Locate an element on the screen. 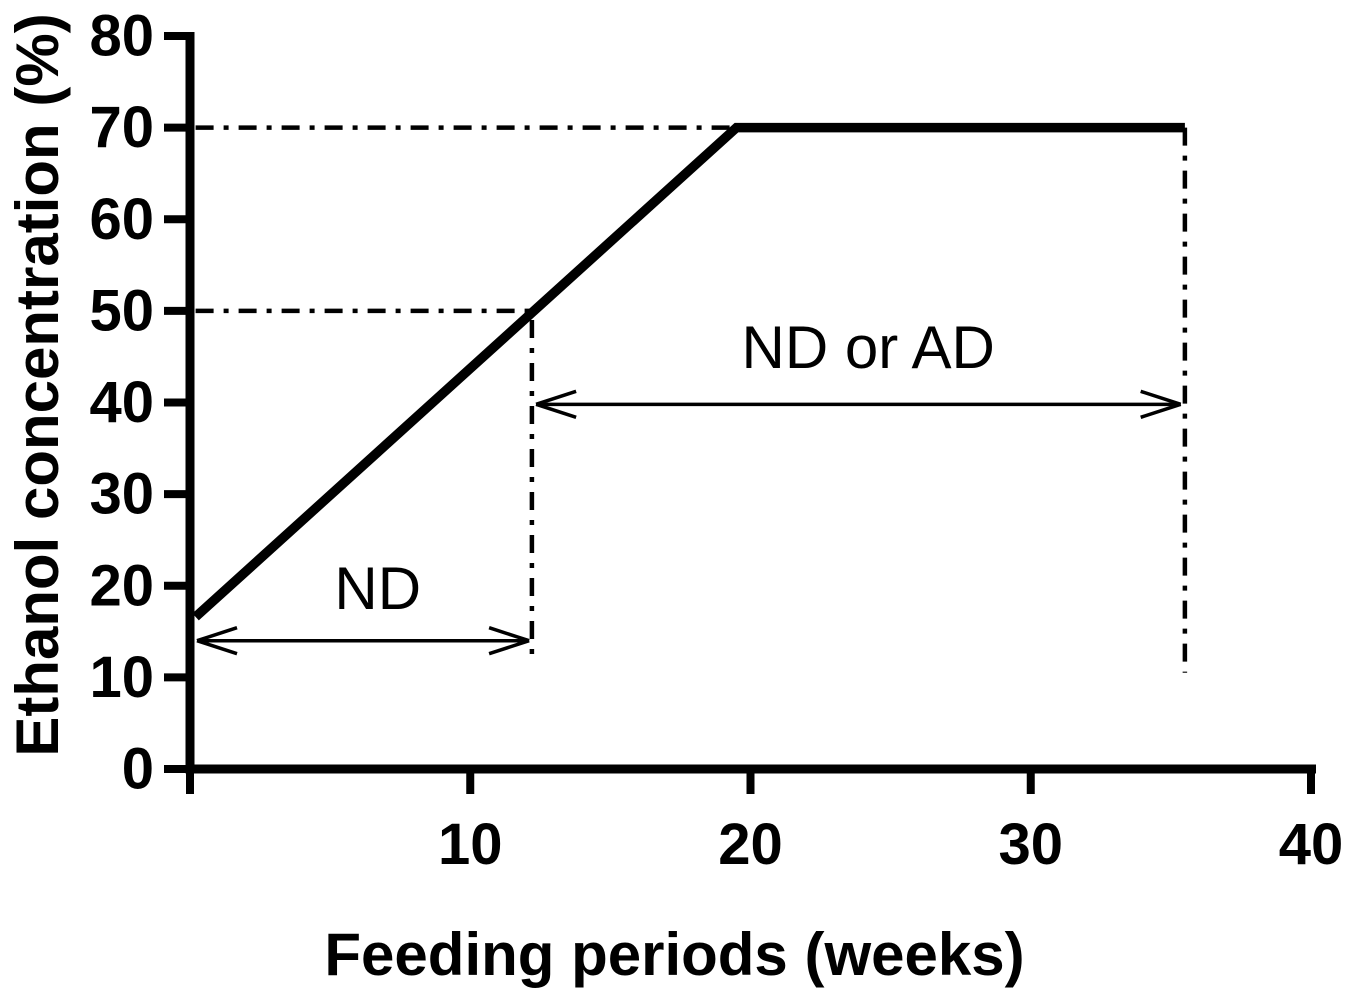 The image size is (1349, 1000). x-axis-tick-label: 10 is located at coordinates (470, 844).